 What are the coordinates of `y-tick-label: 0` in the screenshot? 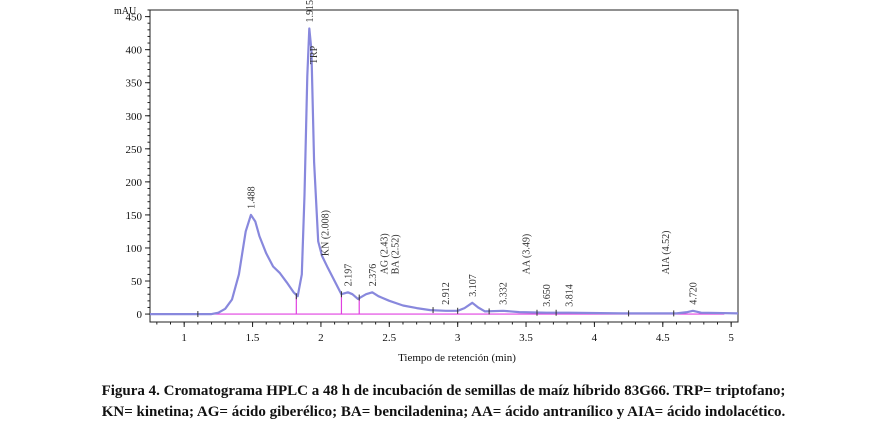 It's located at (140, 315).